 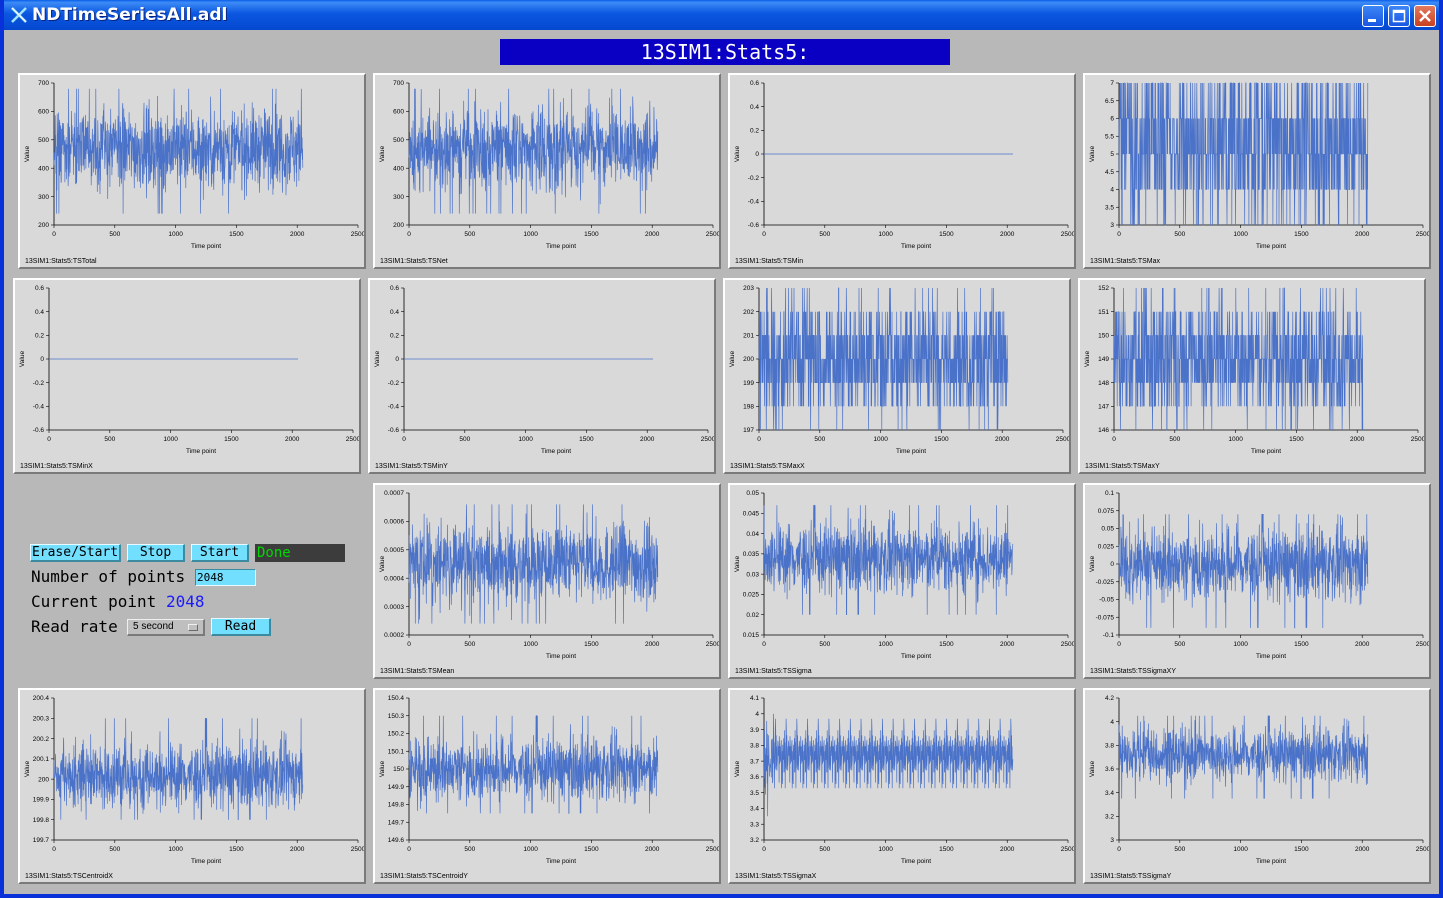 I want to click on plot-pv-label: 13SIM1:Stats5:TSMinX, so click(x=56, y=466).